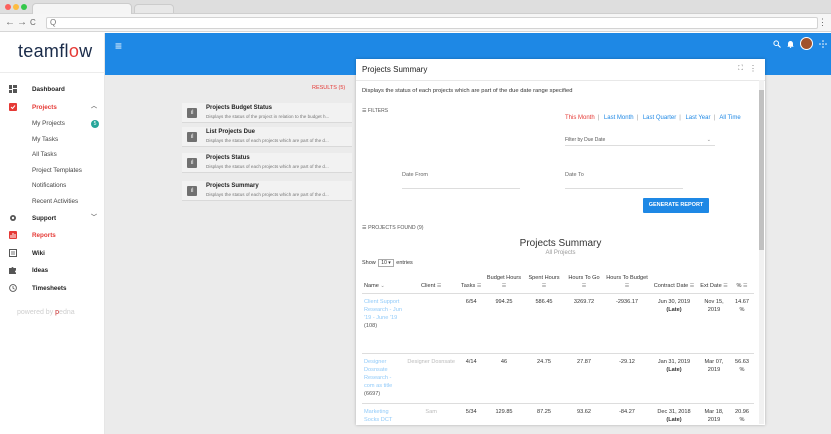 This screenshot has width=831, height=434. Describe the element at coordinates (674, 283) in the screenshot. I see `column-header-contract-date: Contract Date ☰` at that location.